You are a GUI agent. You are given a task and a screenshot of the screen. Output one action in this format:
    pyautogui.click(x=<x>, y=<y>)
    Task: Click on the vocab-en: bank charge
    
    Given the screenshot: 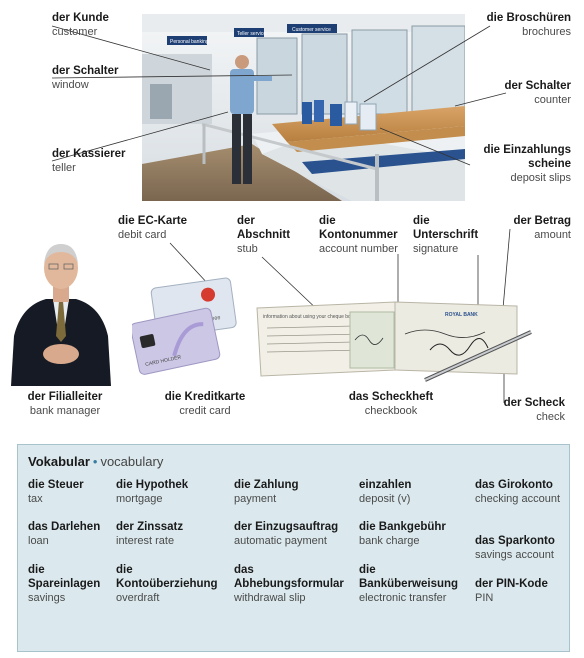 What is the action you would take?
    pyautogui.click(x=389, y=541)
    